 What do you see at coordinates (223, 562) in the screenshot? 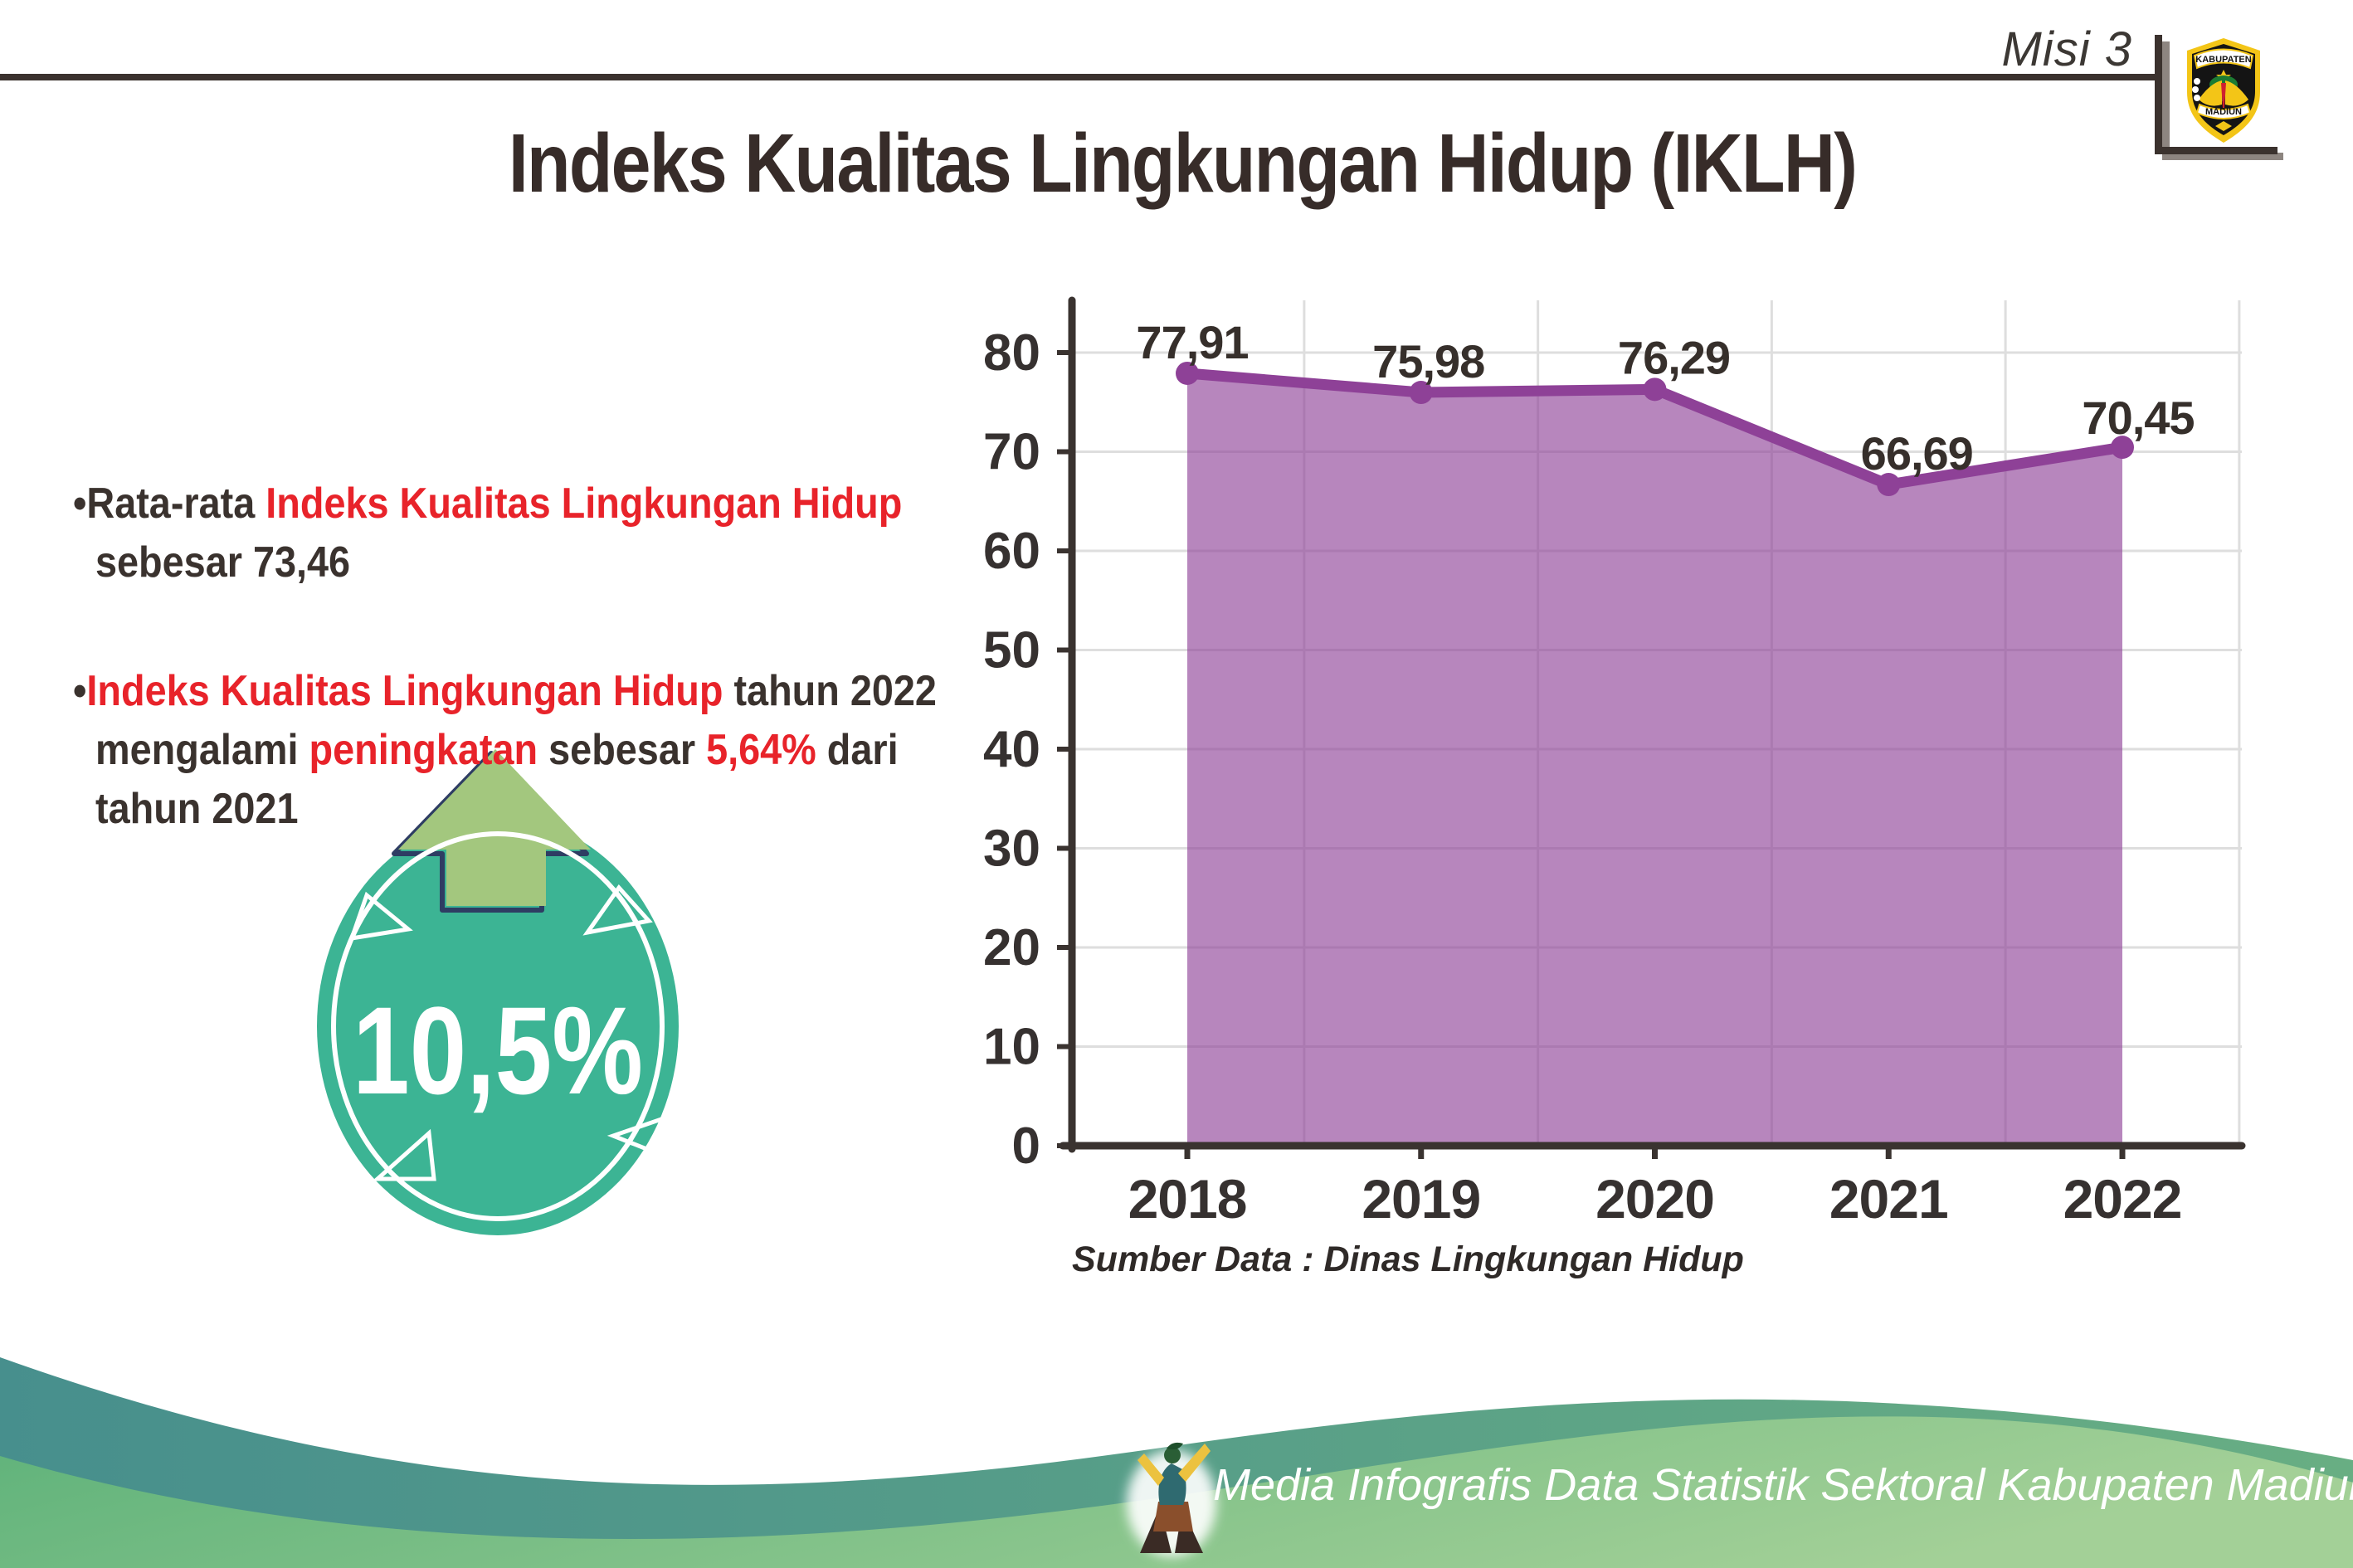
I see `bullet-text-segment: sebesar 73,46` at bounding box center [223, 562].